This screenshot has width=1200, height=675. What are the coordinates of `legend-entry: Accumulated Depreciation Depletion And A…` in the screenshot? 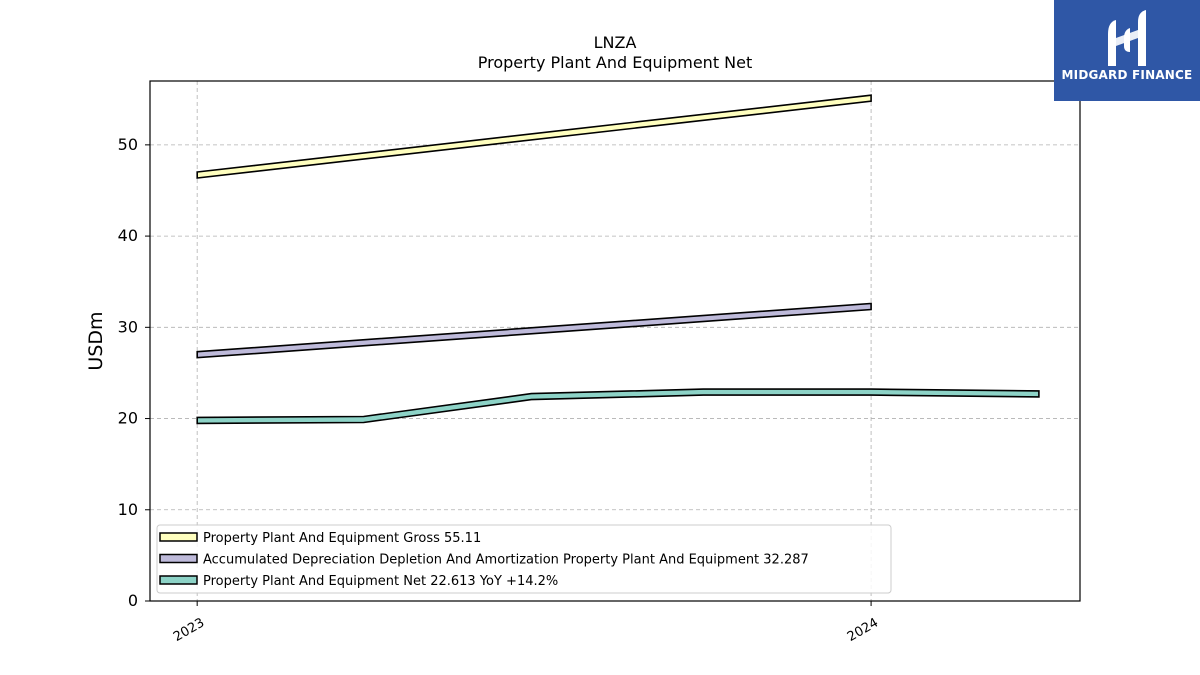 It's located at (506, 560).